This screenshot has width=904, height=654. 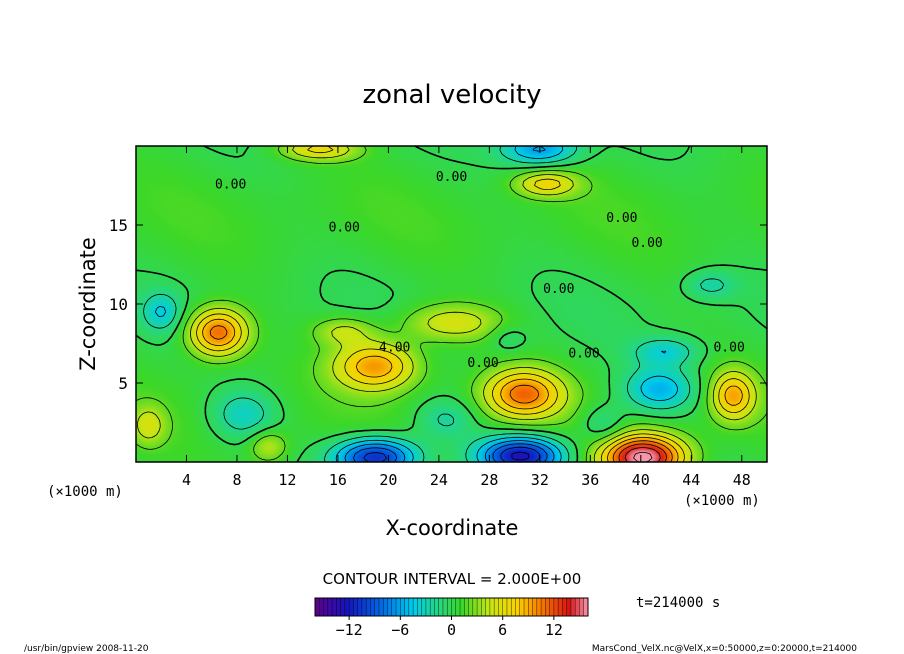 I want to click on x-tick-label: 12, so click(x=287, y=480).